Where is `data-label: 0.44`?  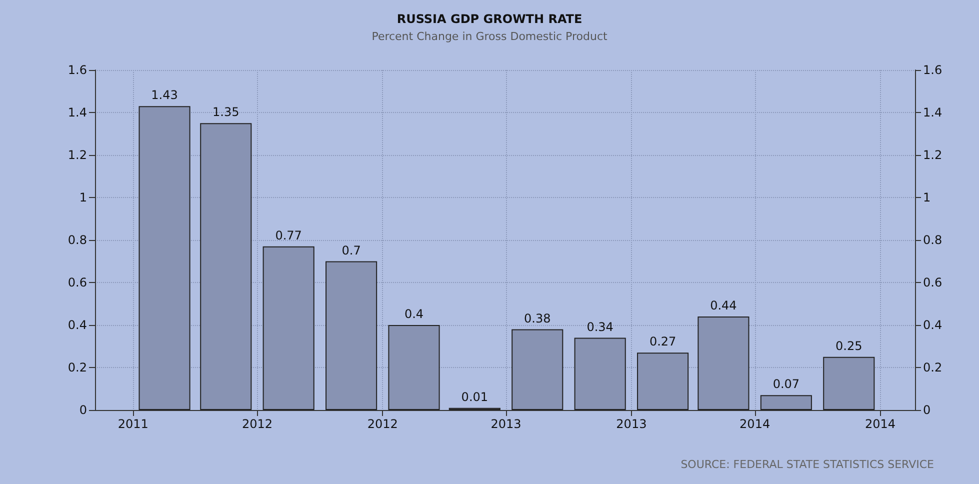
data-label: 0.44 is located at coordinates (723, 305).